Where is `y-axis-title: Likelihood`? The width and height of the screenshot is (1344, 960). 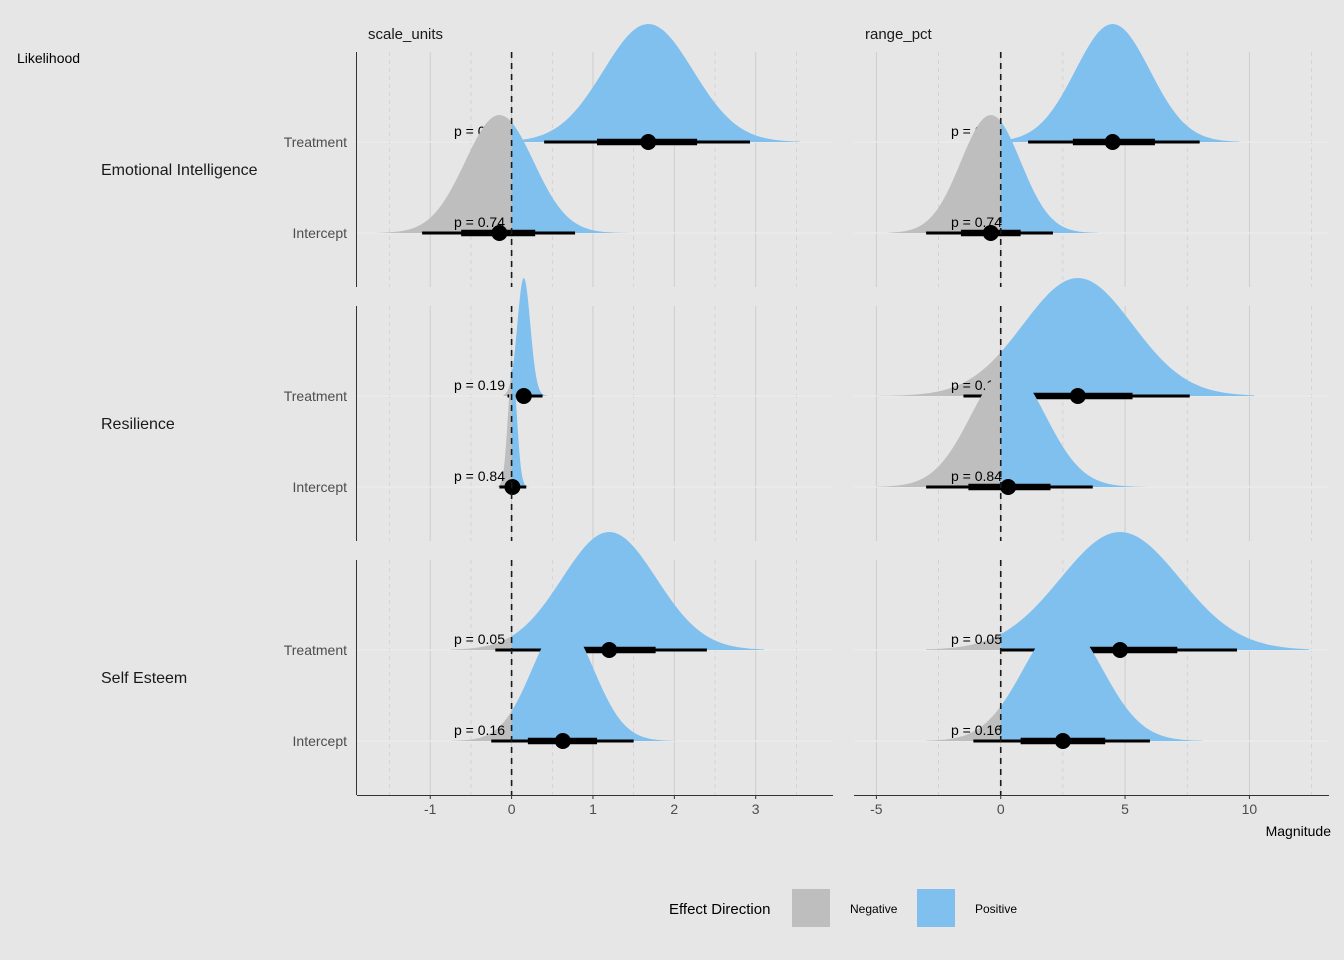 y-axis-title: Likelihood is located at coordinates (48, 58).